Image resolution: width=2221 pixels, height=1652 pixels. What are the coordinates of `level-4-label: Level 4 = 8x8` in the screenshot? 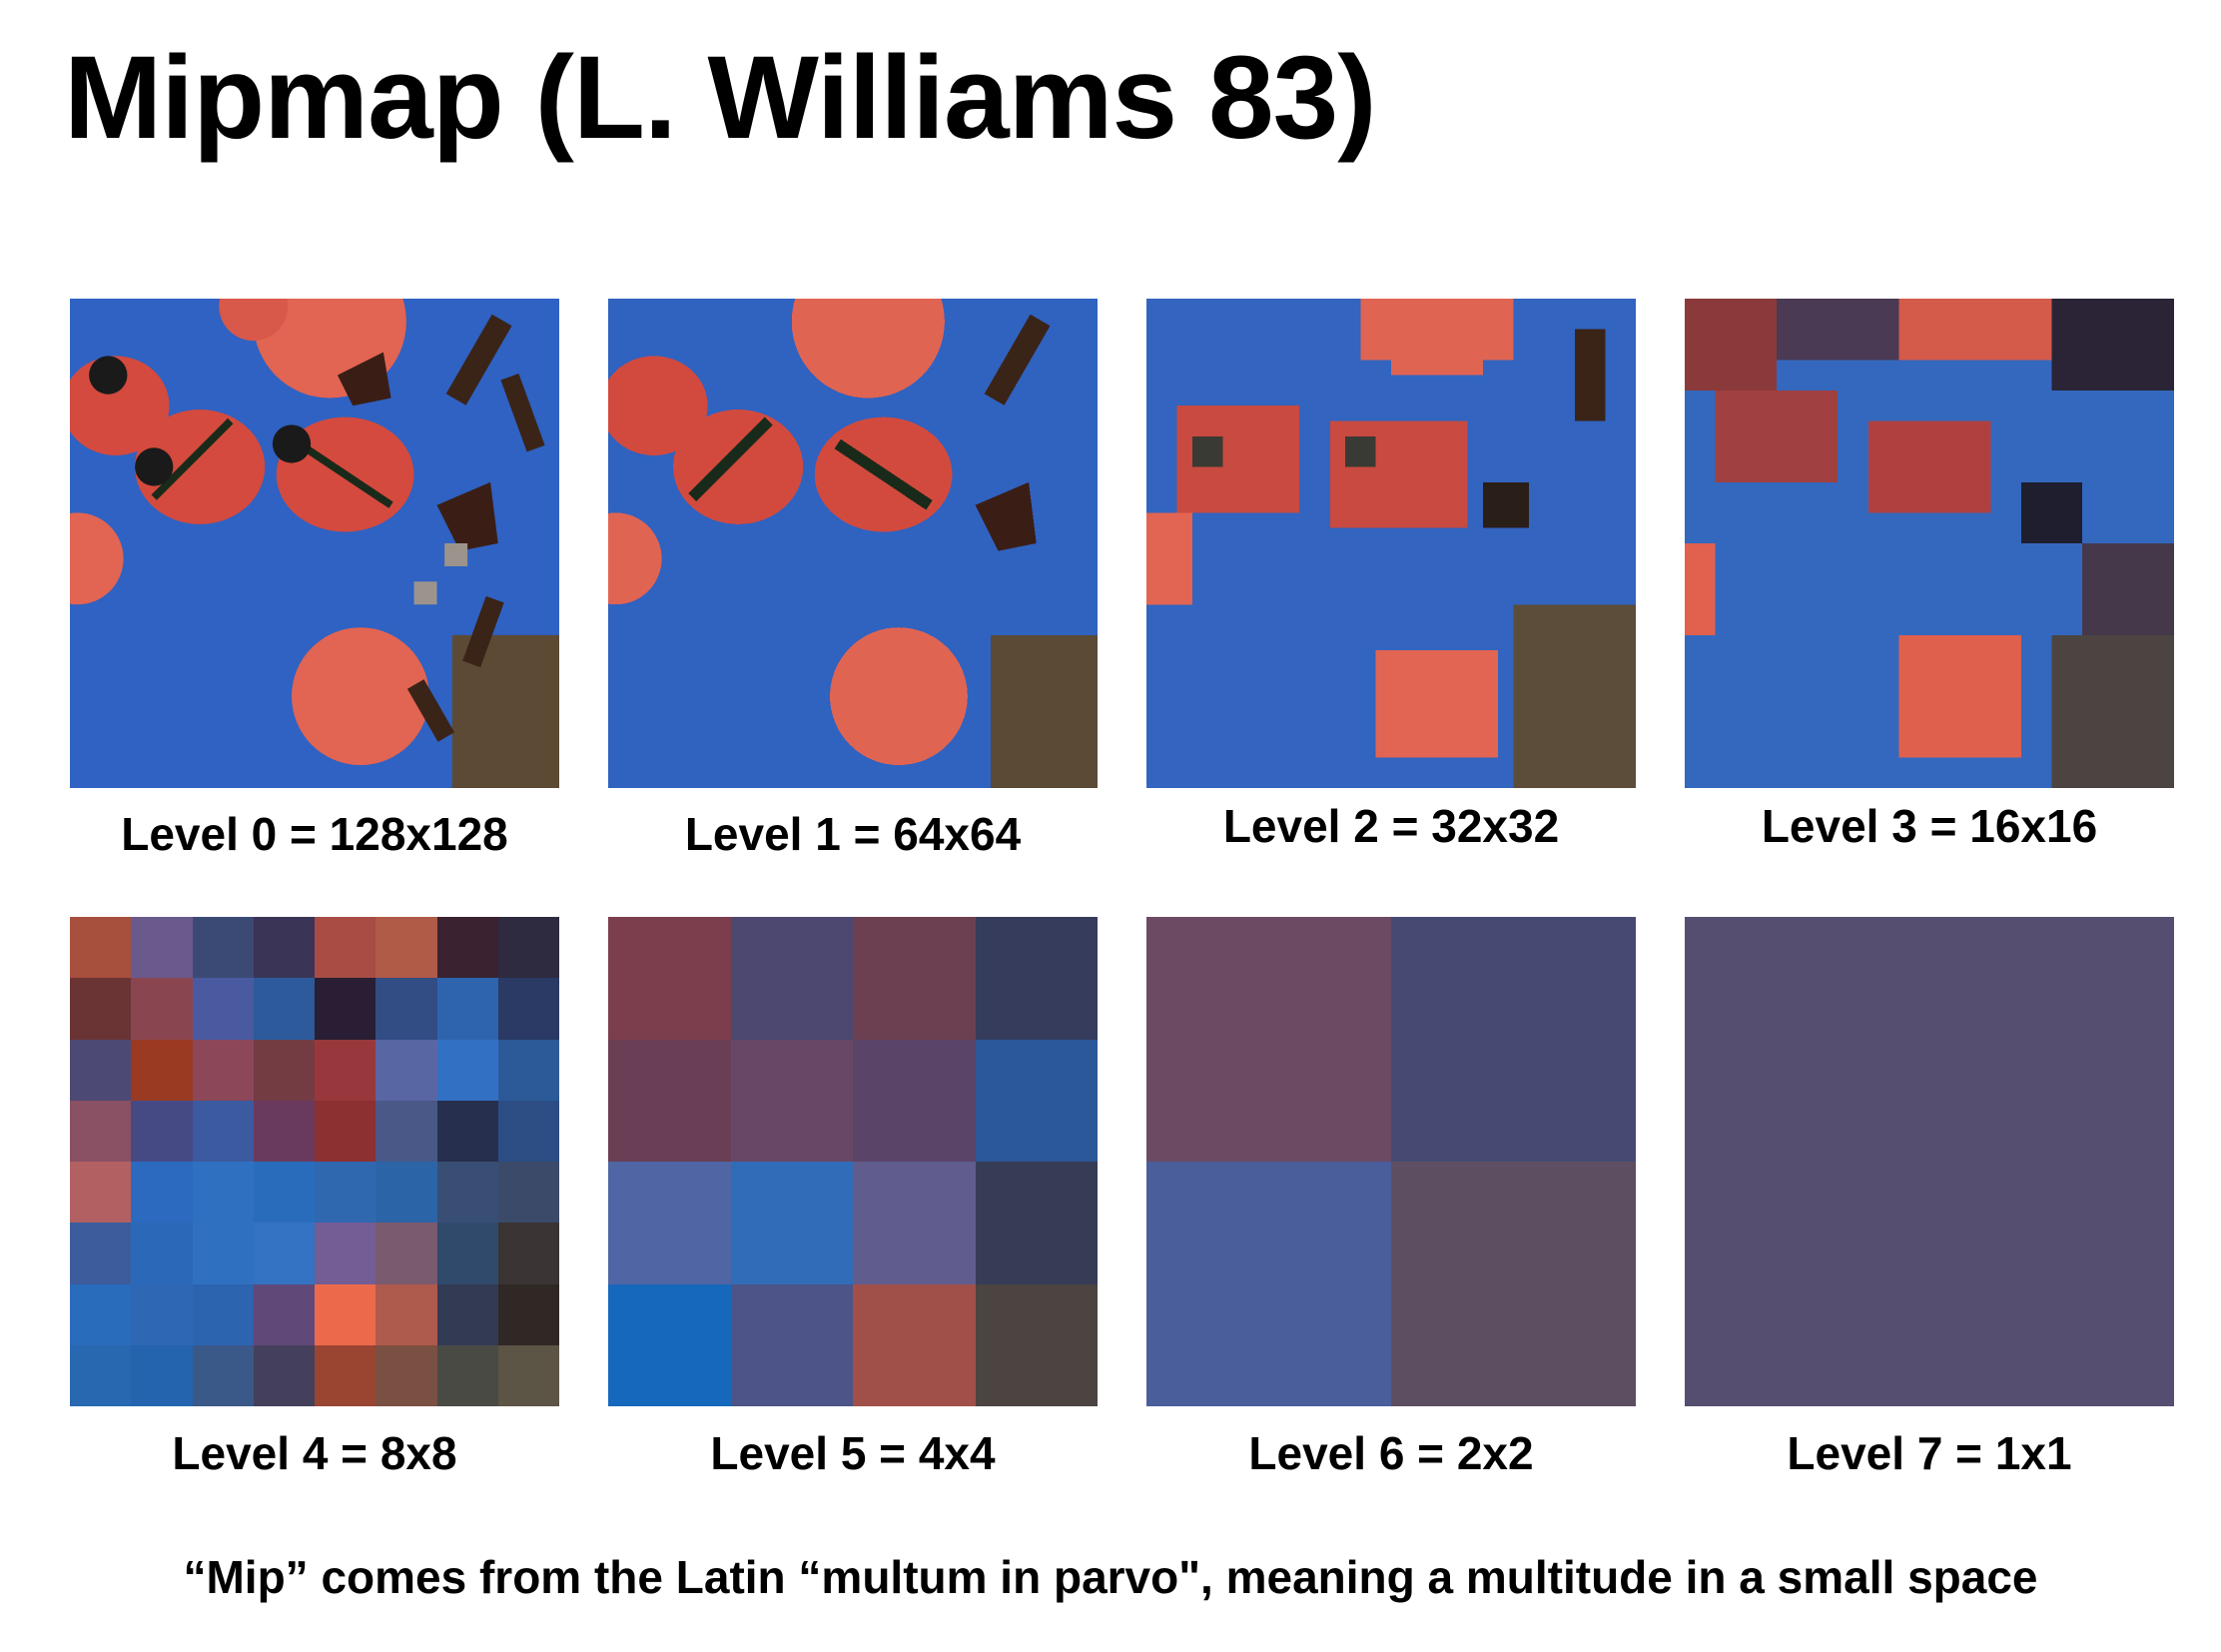 It's located at (314, 1453).